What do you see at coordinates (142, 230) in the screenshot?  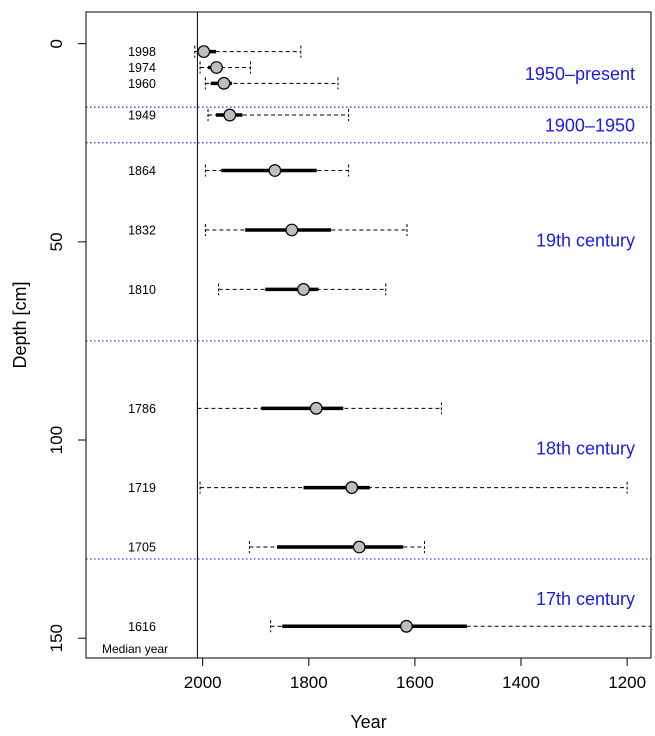 I see `median-year-label: 1832` at bounding box center [142, 230].